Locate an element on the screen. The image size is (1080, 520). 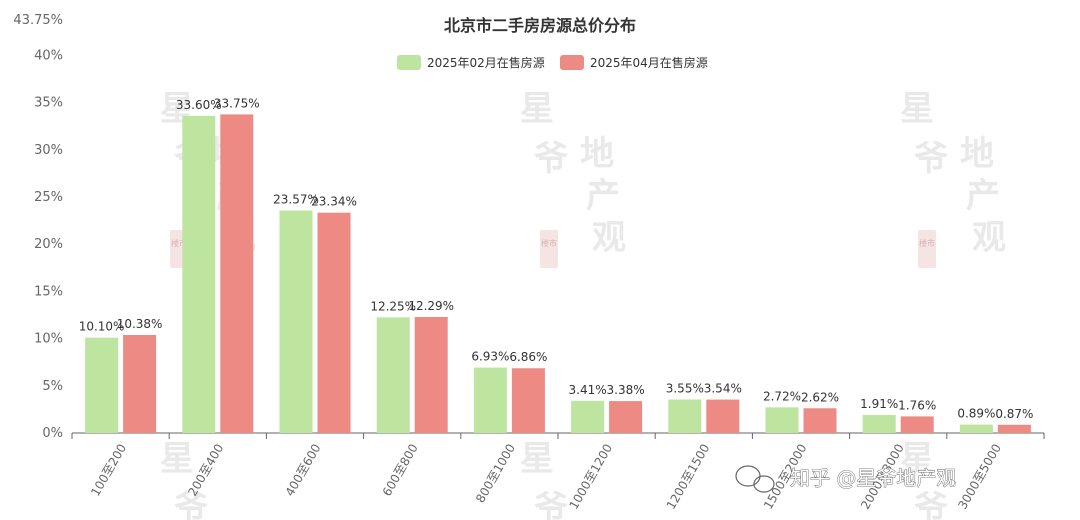
x-tick-label: 800至1000 is located at coordinates (495, 474).